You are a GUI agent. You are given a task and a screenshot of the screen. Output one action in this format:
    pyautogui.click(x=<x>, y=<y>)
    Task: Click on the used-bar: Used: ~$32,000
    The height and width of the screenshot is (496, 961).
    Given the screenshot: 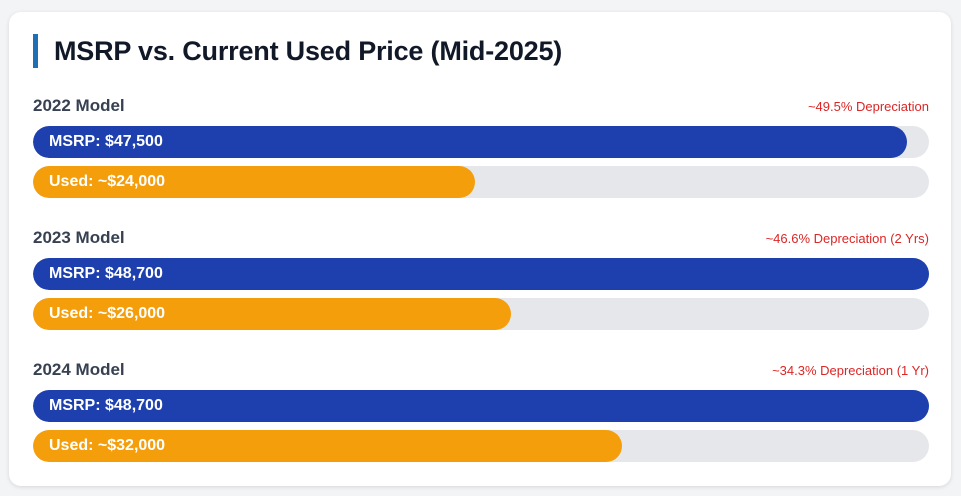 What is the action you would take?
    pyautogui.click(x=327, y=446)
    